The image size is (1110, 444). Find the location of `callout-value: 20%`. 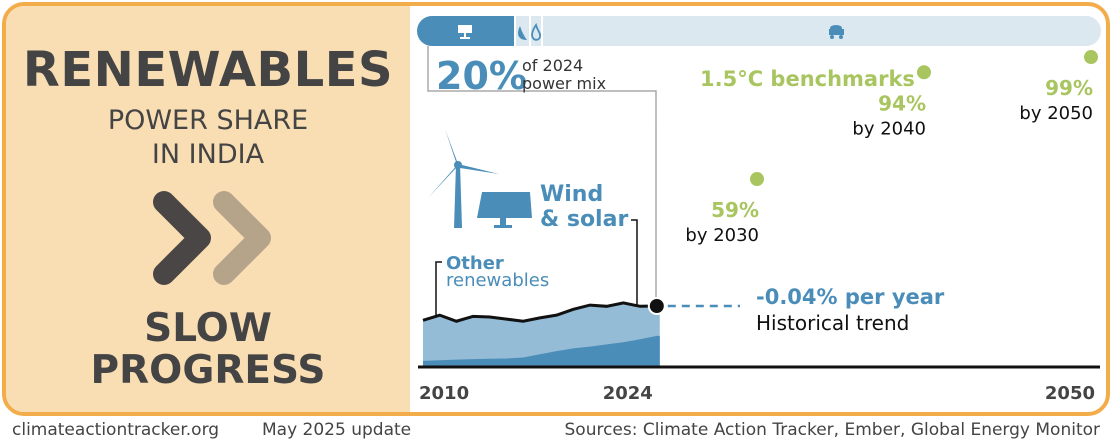

callout-value: 20% is located at coordinates (481, 76).